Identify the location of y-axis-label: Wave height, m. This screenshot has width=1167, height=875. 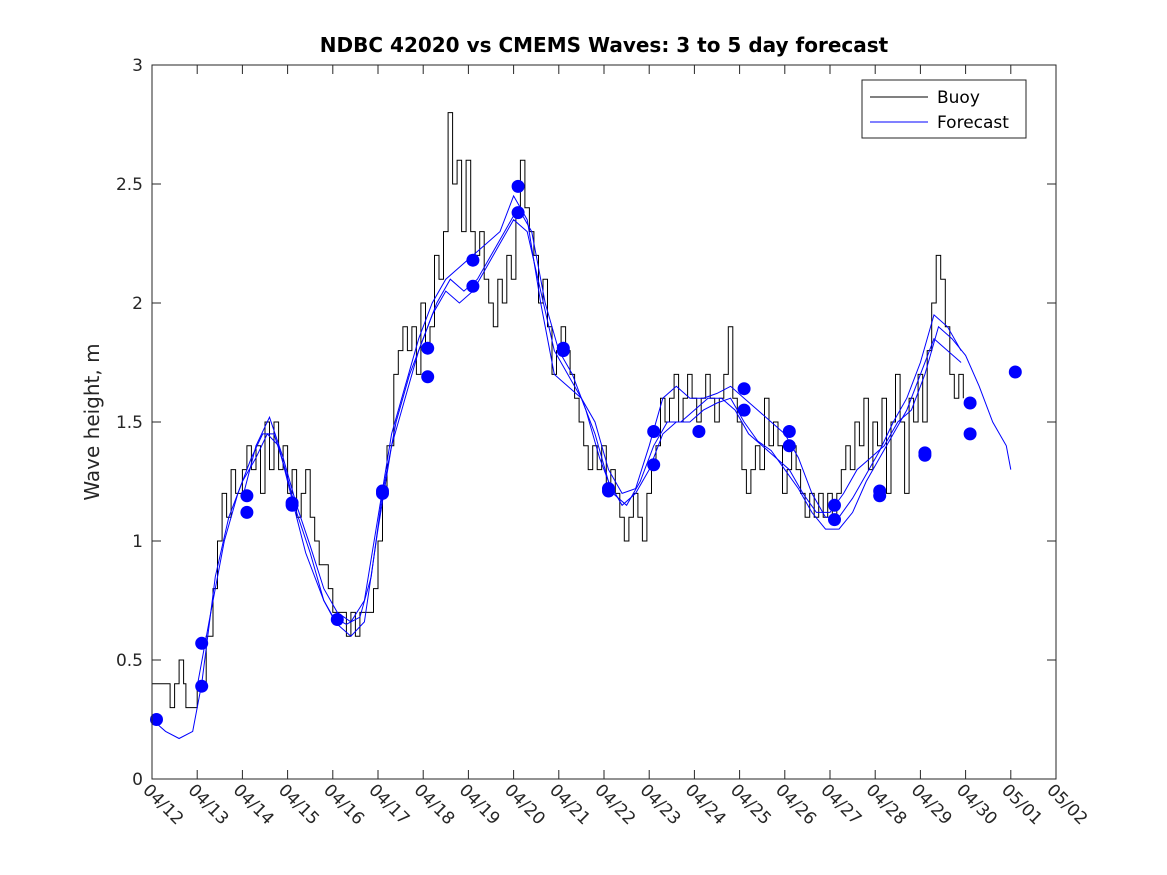
(92, 421).